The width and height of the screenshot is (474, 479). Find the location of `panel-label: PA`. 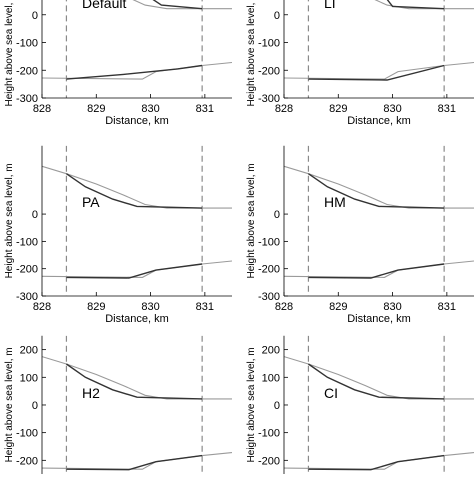

panel-label: PA is located at coordinates (91, 202).